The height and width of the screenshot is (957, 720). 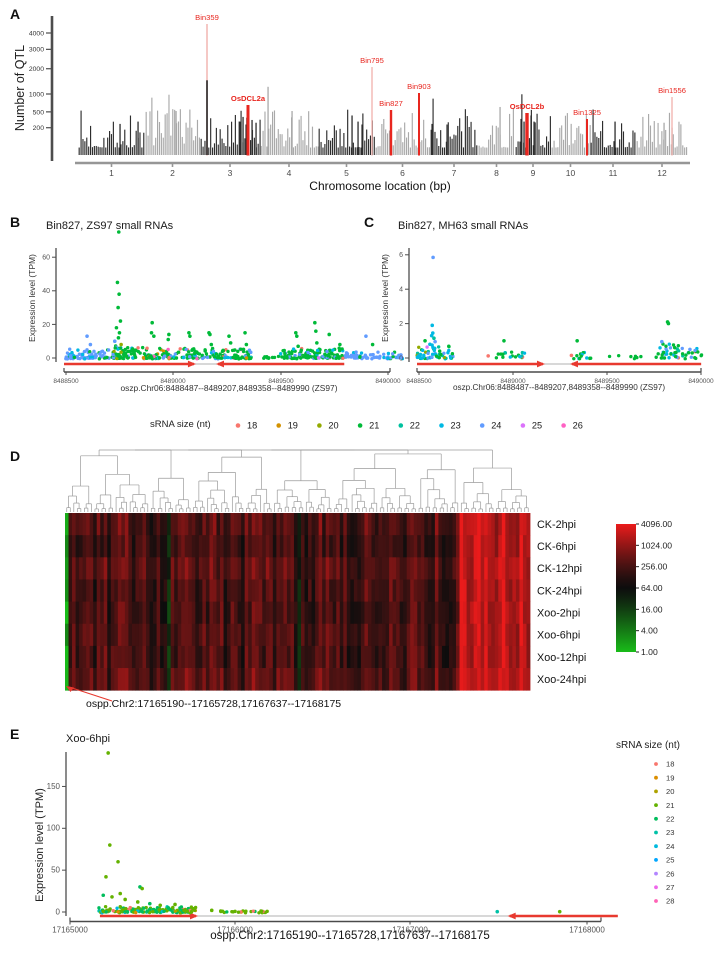 I want to click on svg-text: 50, so click(x=55, y=870).